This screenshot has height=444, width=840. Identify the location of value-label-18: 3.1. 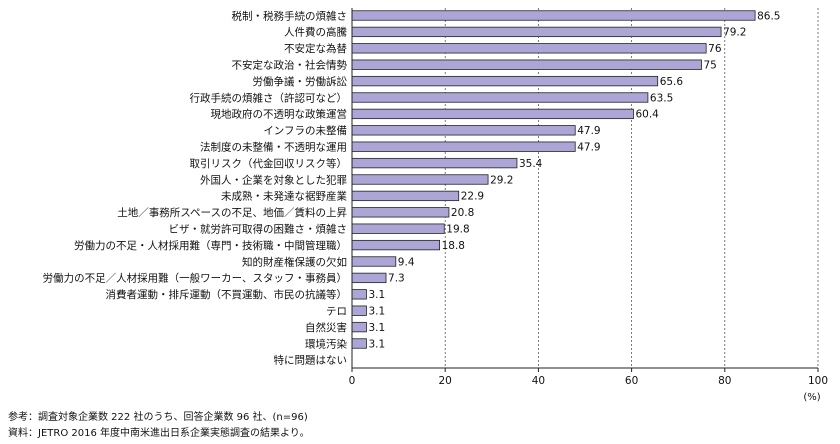
(376, 312).